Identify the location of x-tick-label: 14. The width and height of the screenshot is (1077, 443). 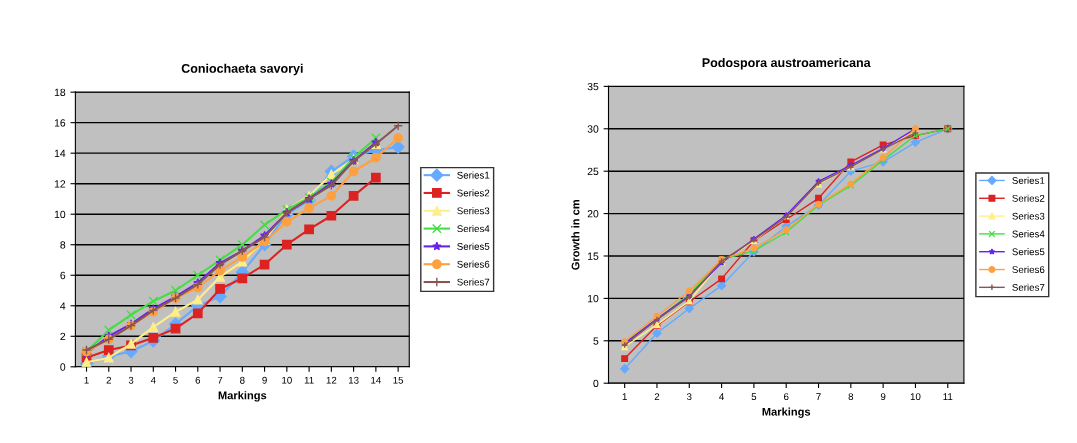
(376, 380).